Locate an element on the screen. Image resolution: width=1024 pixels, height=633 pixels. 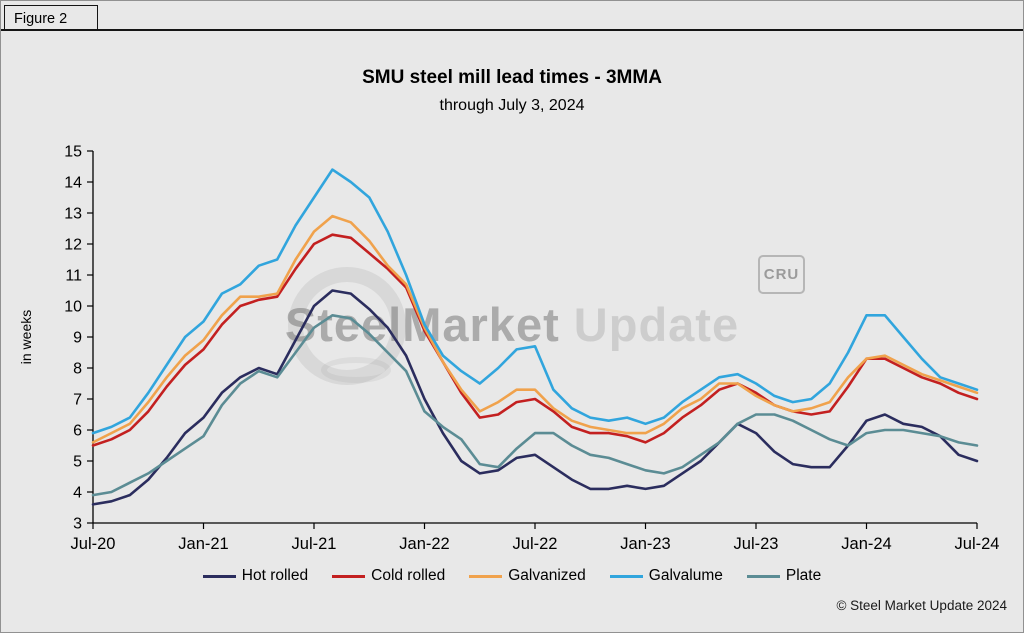
legend-label: Hot rolled is located at coordinates (275, 575).